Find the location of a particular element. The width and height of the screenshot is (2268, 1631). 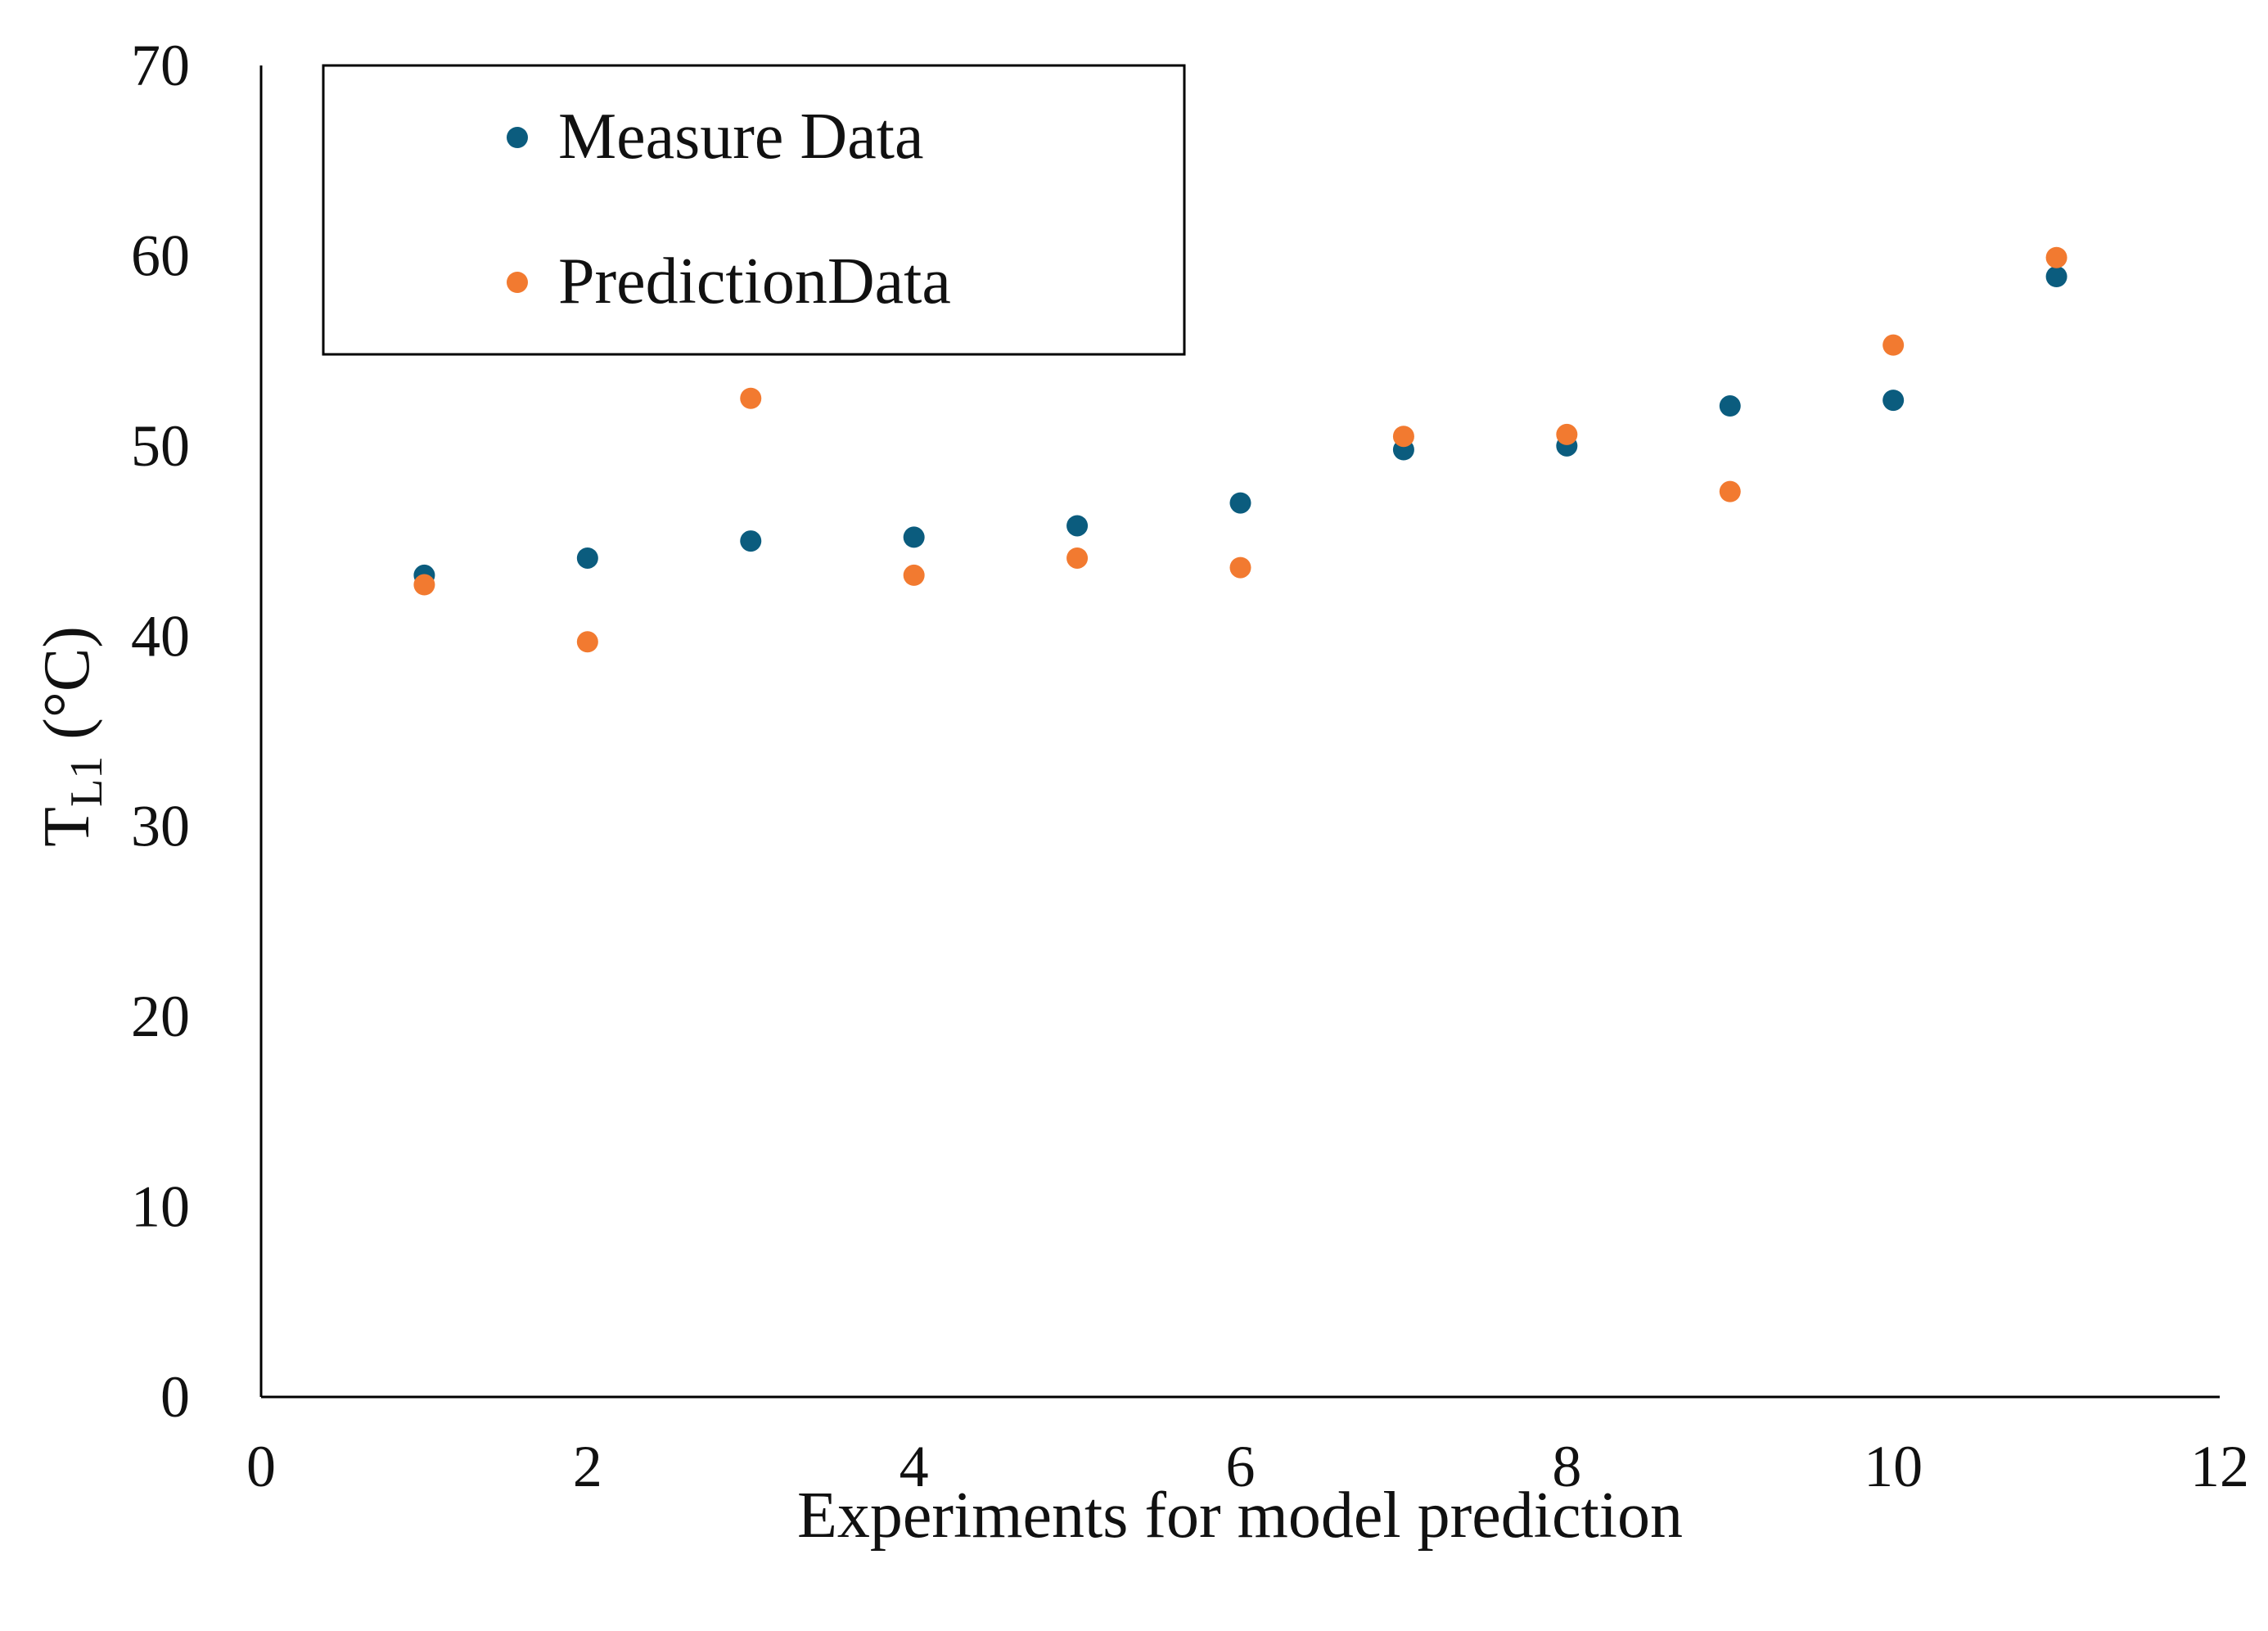

x-tick-label: 0 is located at coordinates (261, 1467).